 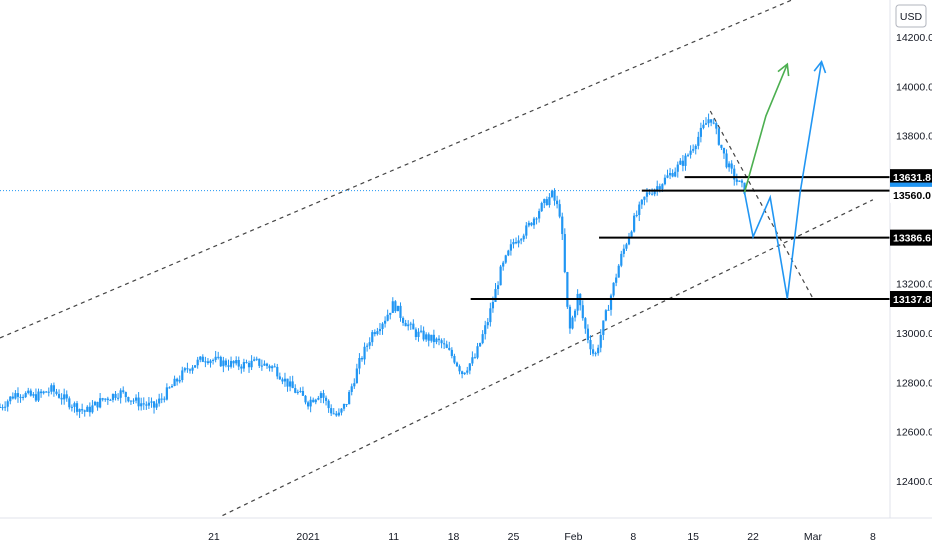 What do you see at coordinates (914, 482) in the screenshot?
I see `price-tick-label: 12400.0` at bounding box center [914, 482].